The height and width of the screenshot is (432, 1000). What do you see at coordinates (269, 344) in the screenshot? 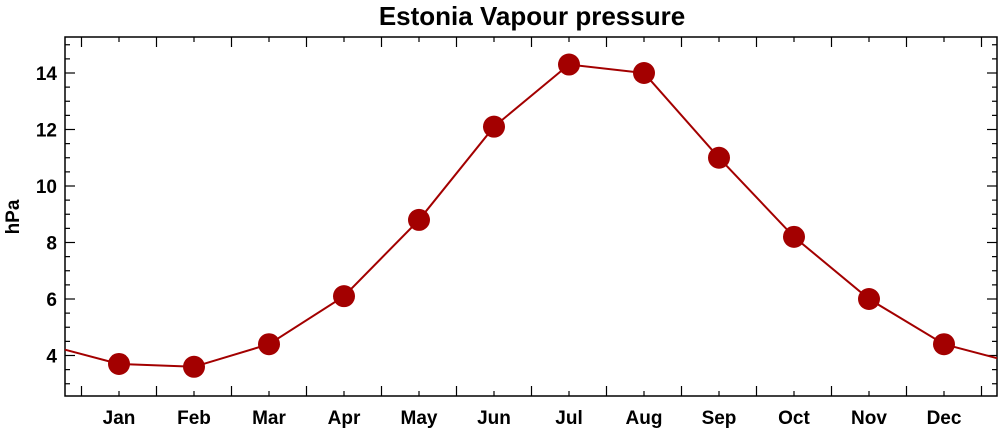
I see `data-point-mar` at bounding box center [269, 344].